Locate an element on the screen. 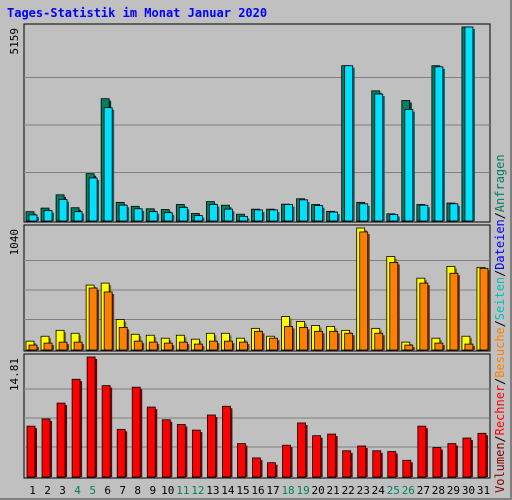  x-tick-label-25: 25 is located at coordinates (393, 490).